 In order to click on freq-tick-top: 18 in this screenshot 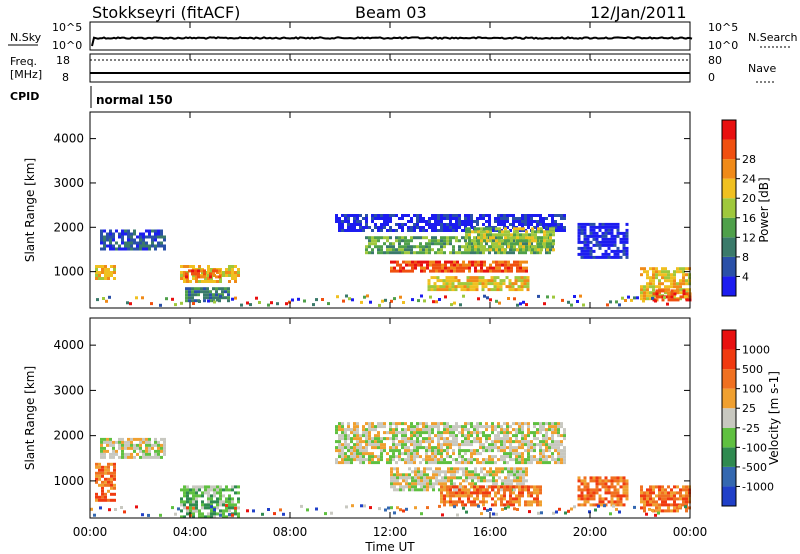, I will do `click(63, 60)`.